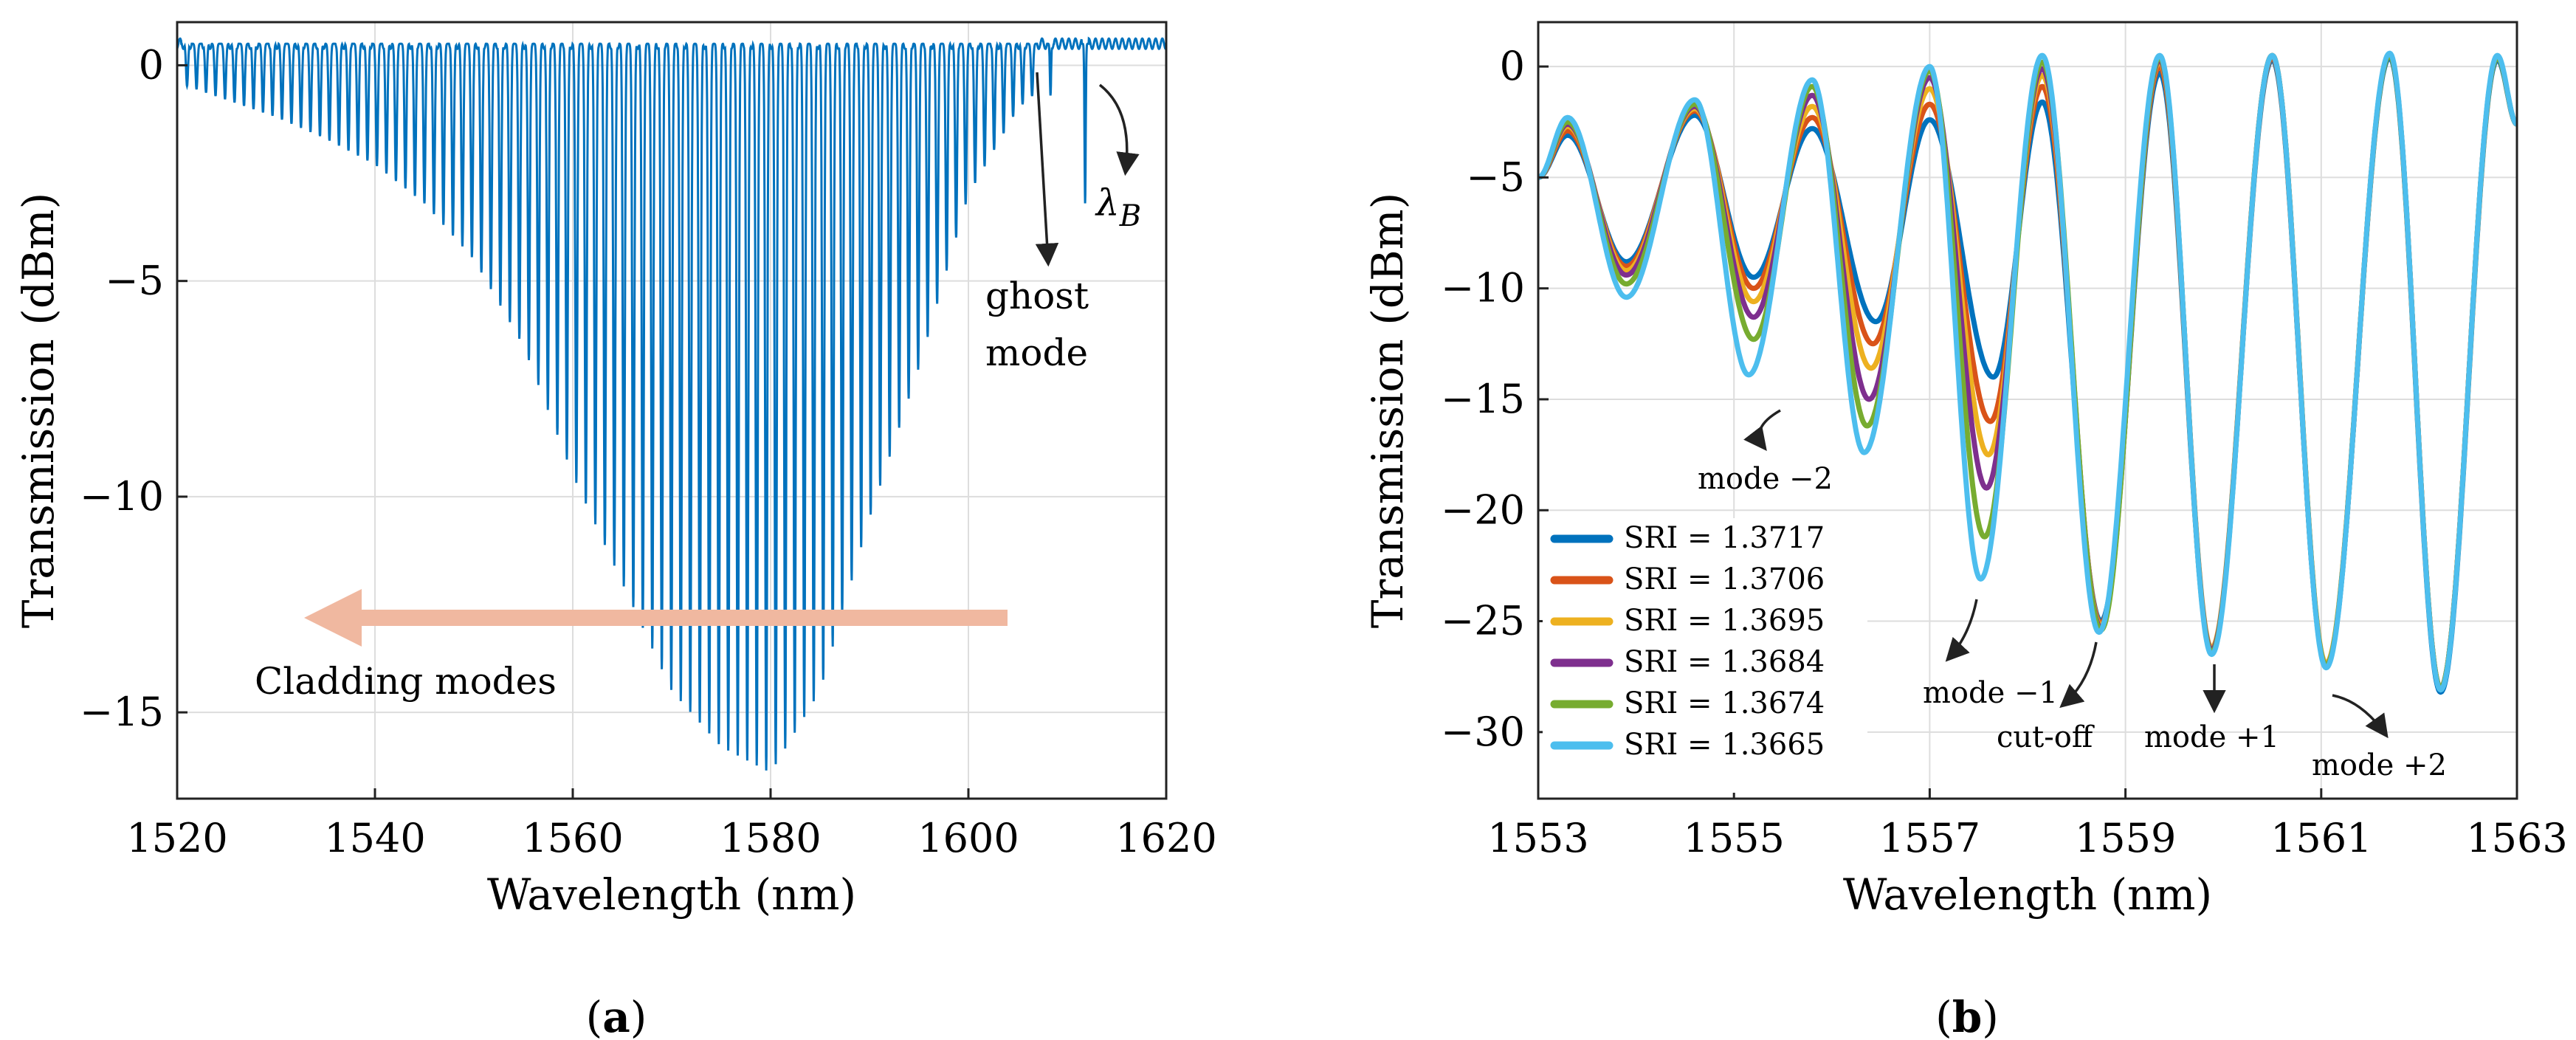 This screenshot has width=2576, height=1040. Describe the element at coordinates (2028, 824) in the screenshot. I see `x-ticks-b: 1553 1555 1557 1559 1561 1563` at that location.